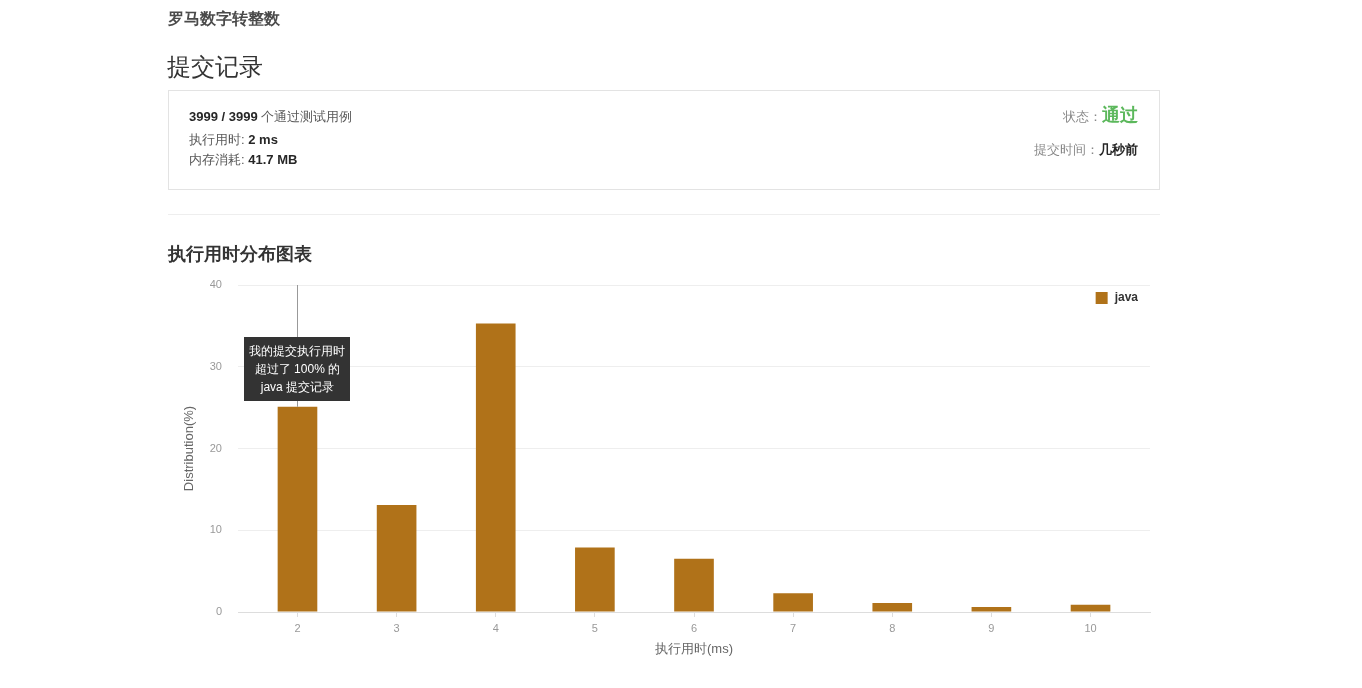  I want to click on tooltip: 我的提交执行用时超过了 100% 的 java 提交记录, so click(297, 368).